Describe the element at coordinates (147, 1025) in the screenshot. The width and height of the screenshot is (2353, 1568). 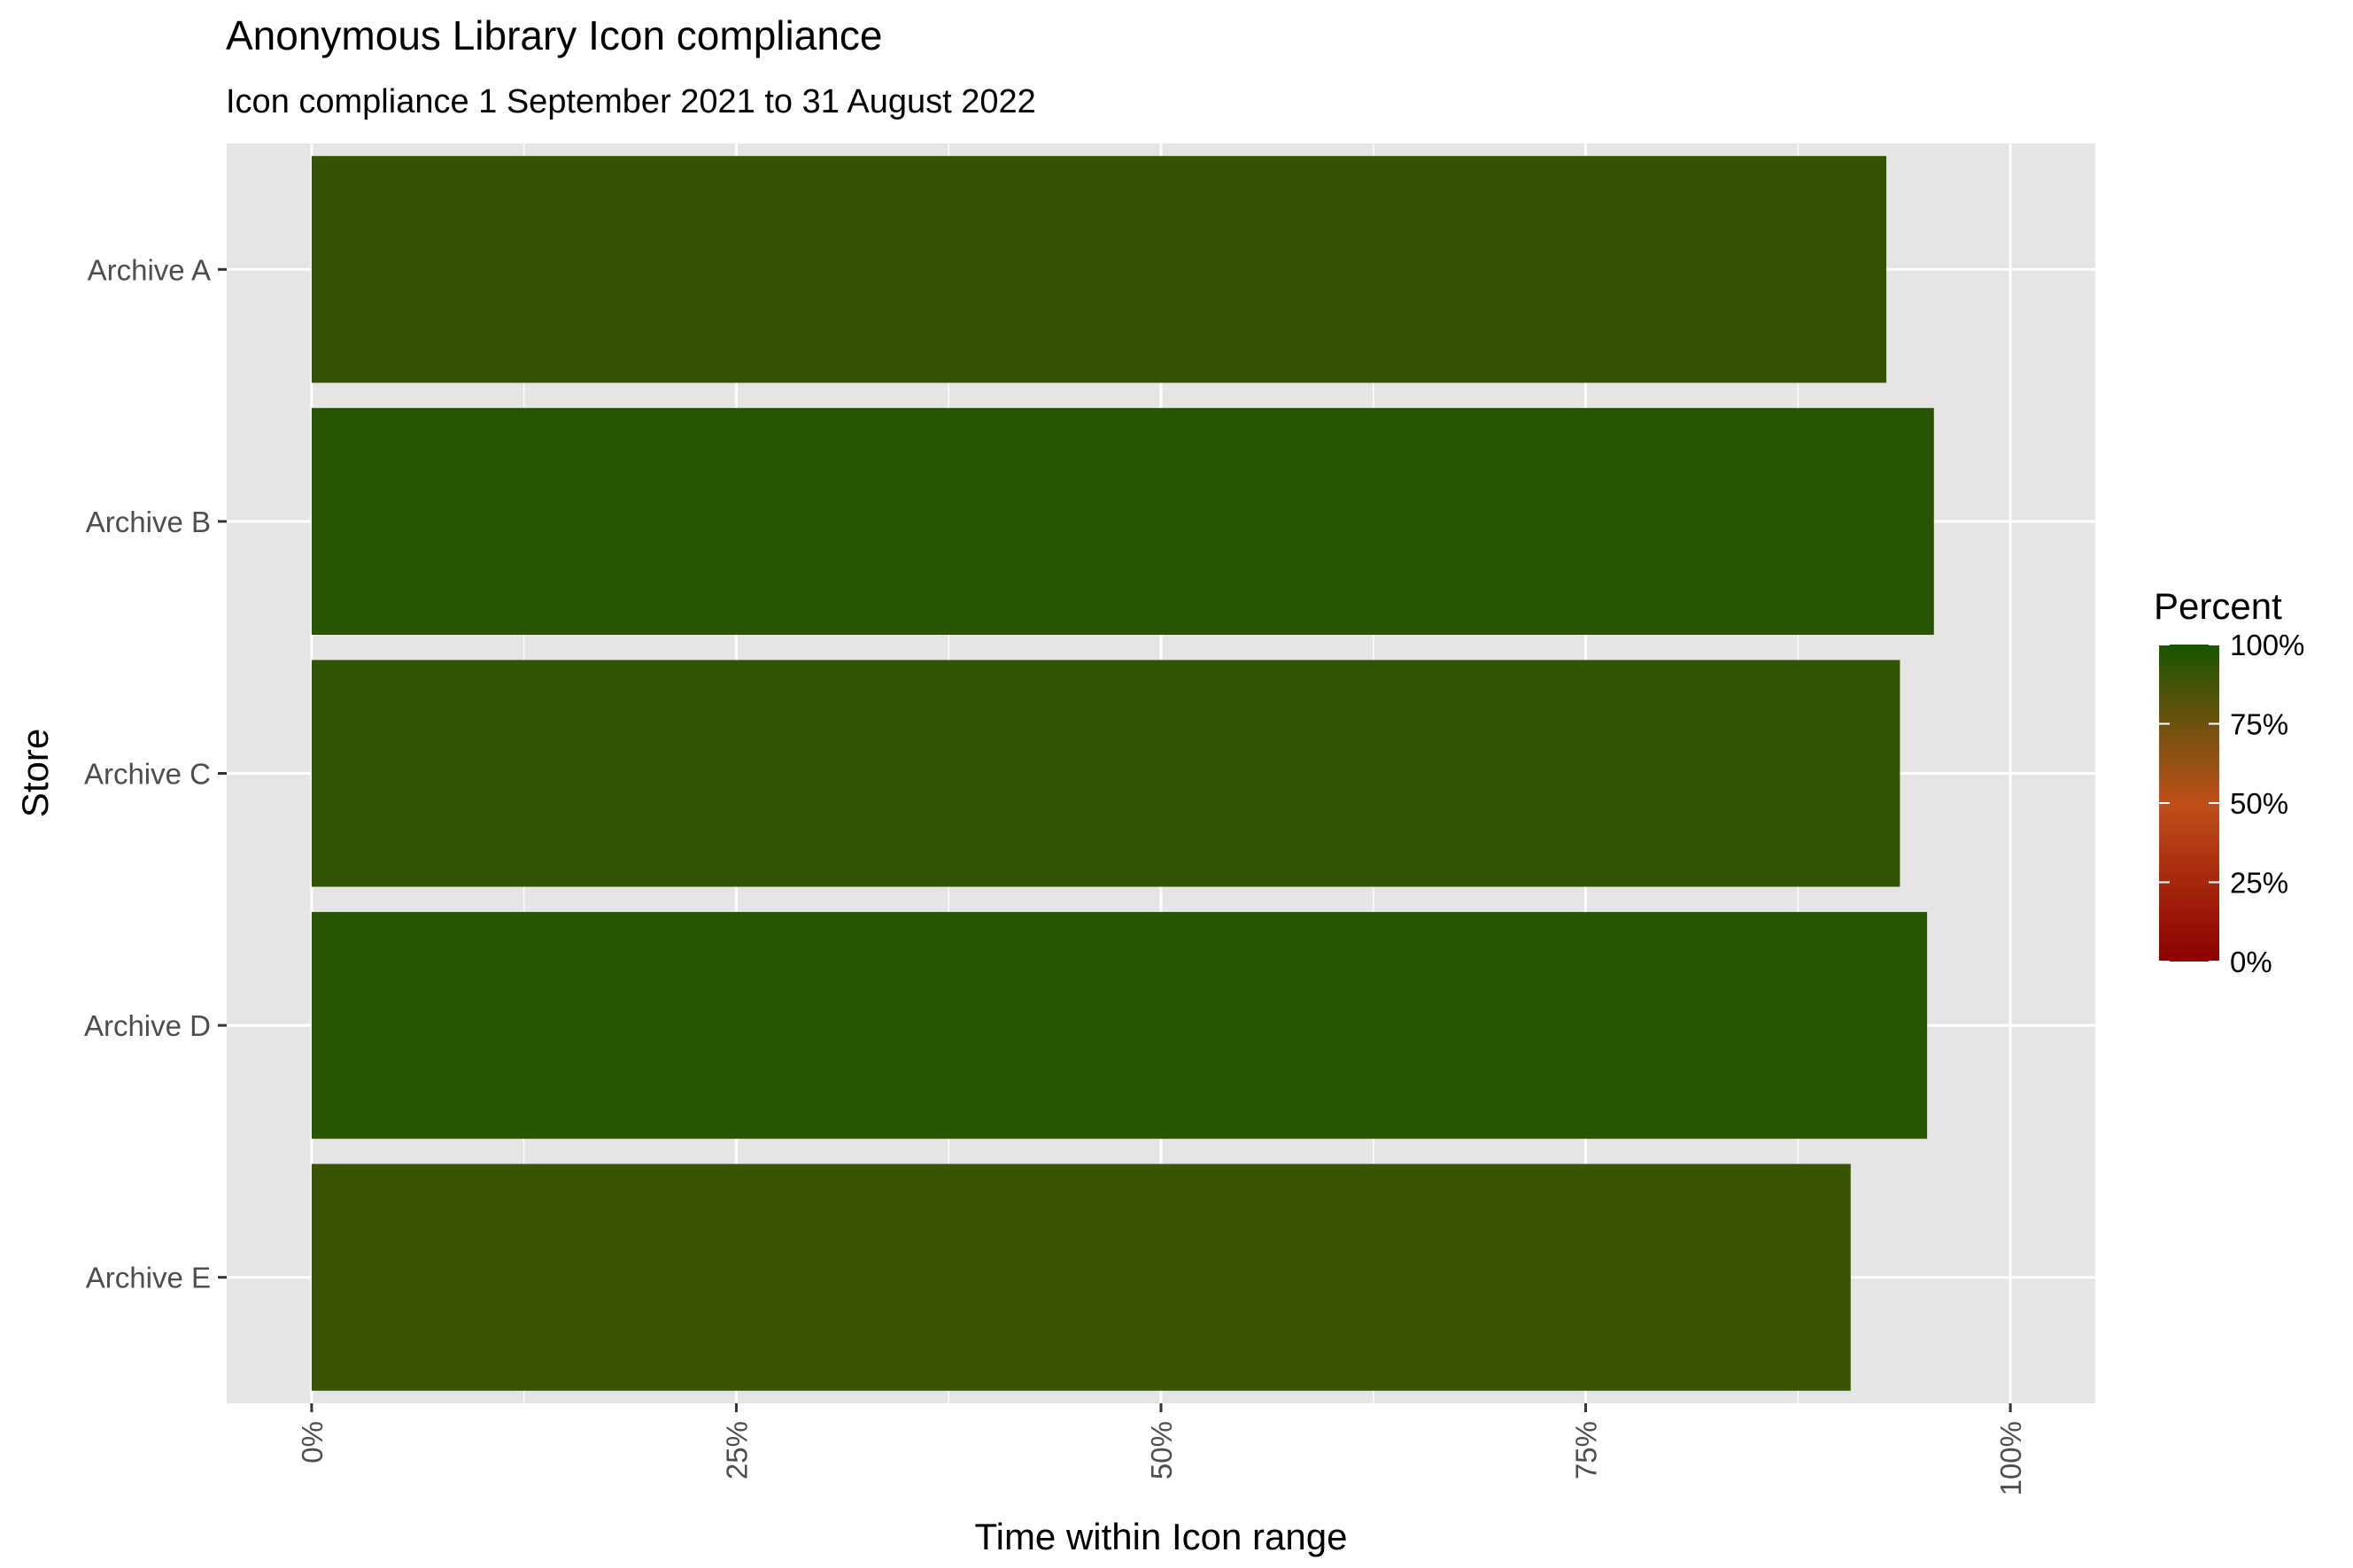
I see `y-tick-label: Archive D` at that location.